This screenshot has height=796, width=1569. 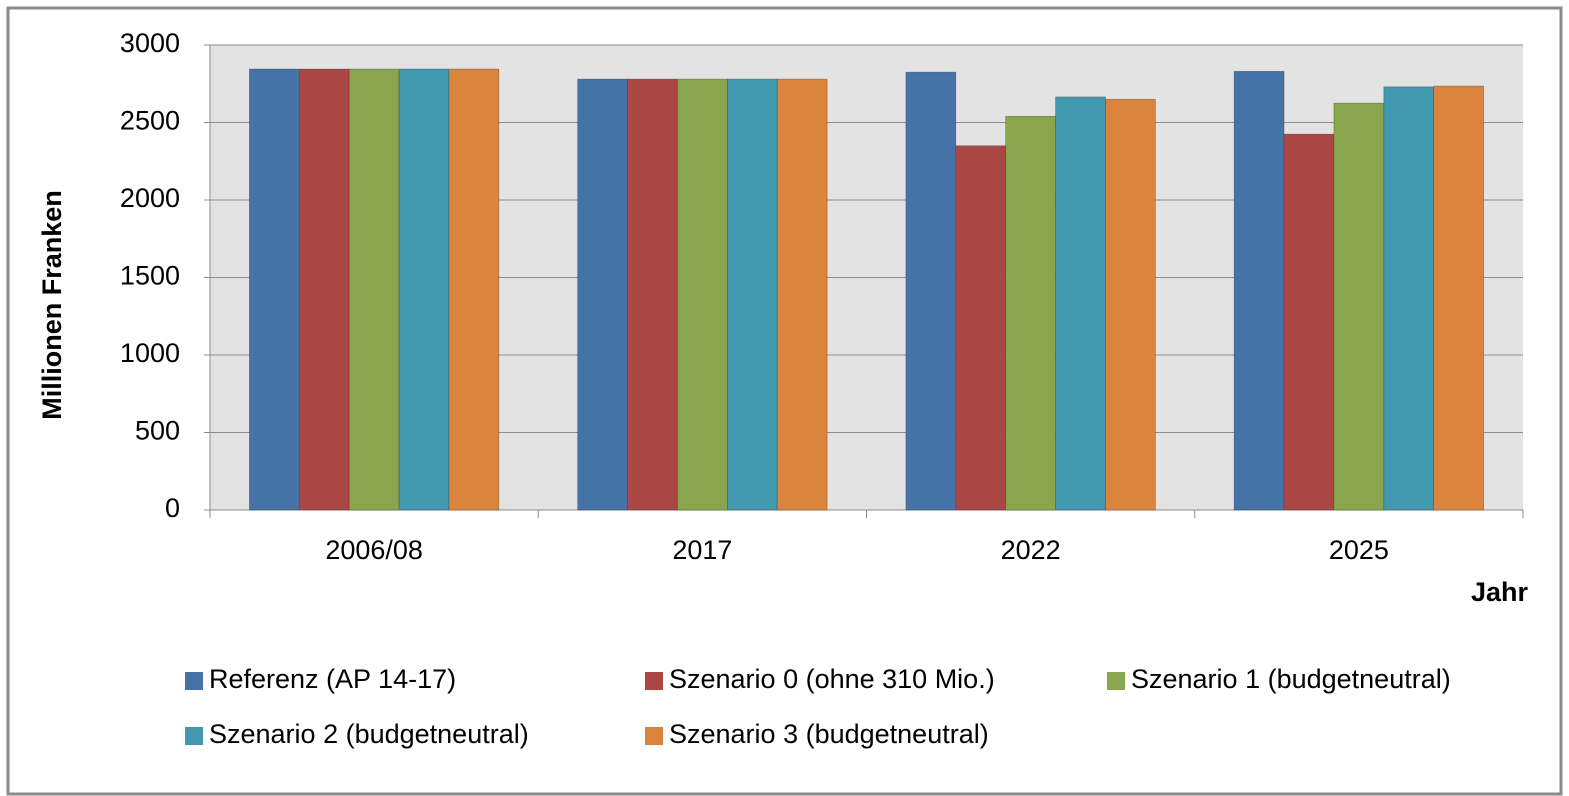 What do you see at coordinates (150, 276) in the screenshot?
I see `y-tick-label: 1500` at bounding box center [150, 276].